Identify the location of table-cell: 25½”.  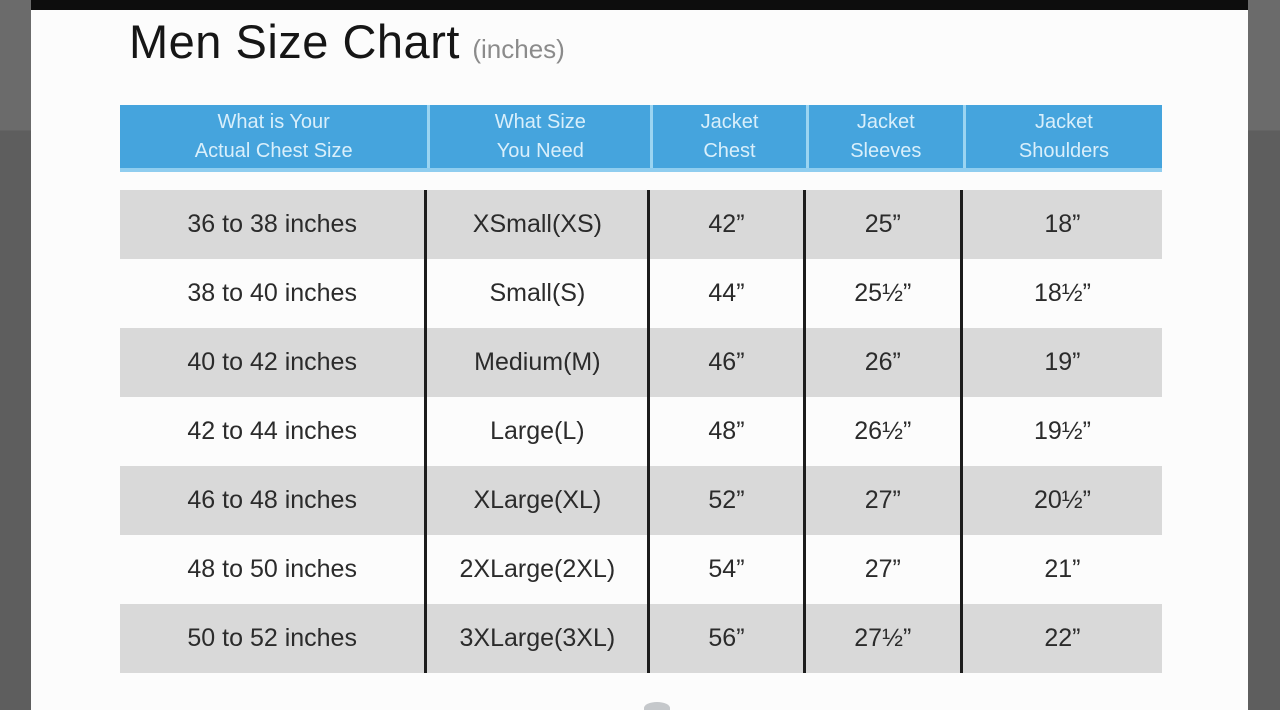
(884, 293).